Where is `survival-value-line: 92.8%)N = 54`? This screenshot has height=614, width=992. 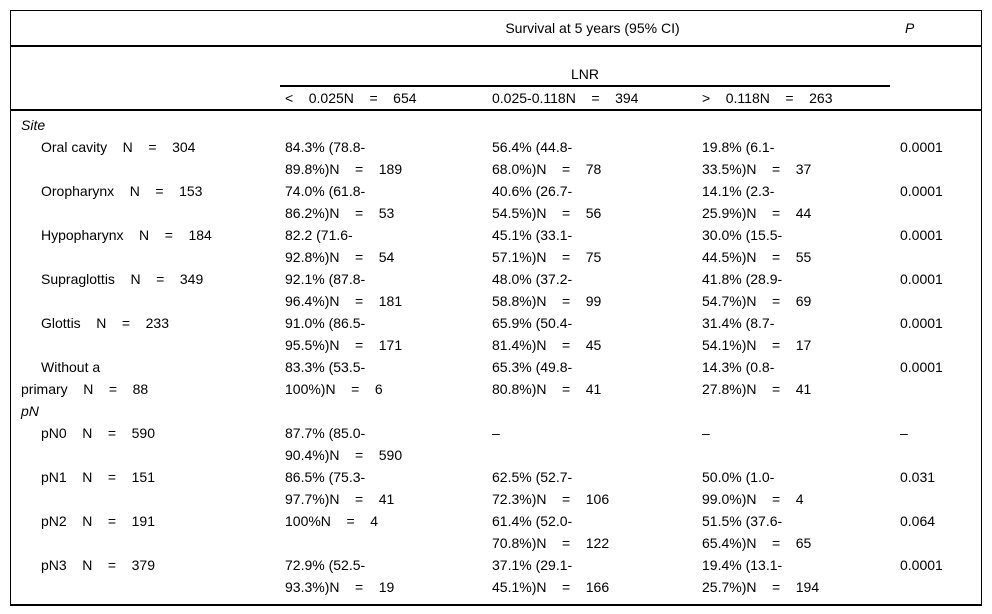
survival-value-line: 92.8%)N = 54 is located at coordinates (340, 257).